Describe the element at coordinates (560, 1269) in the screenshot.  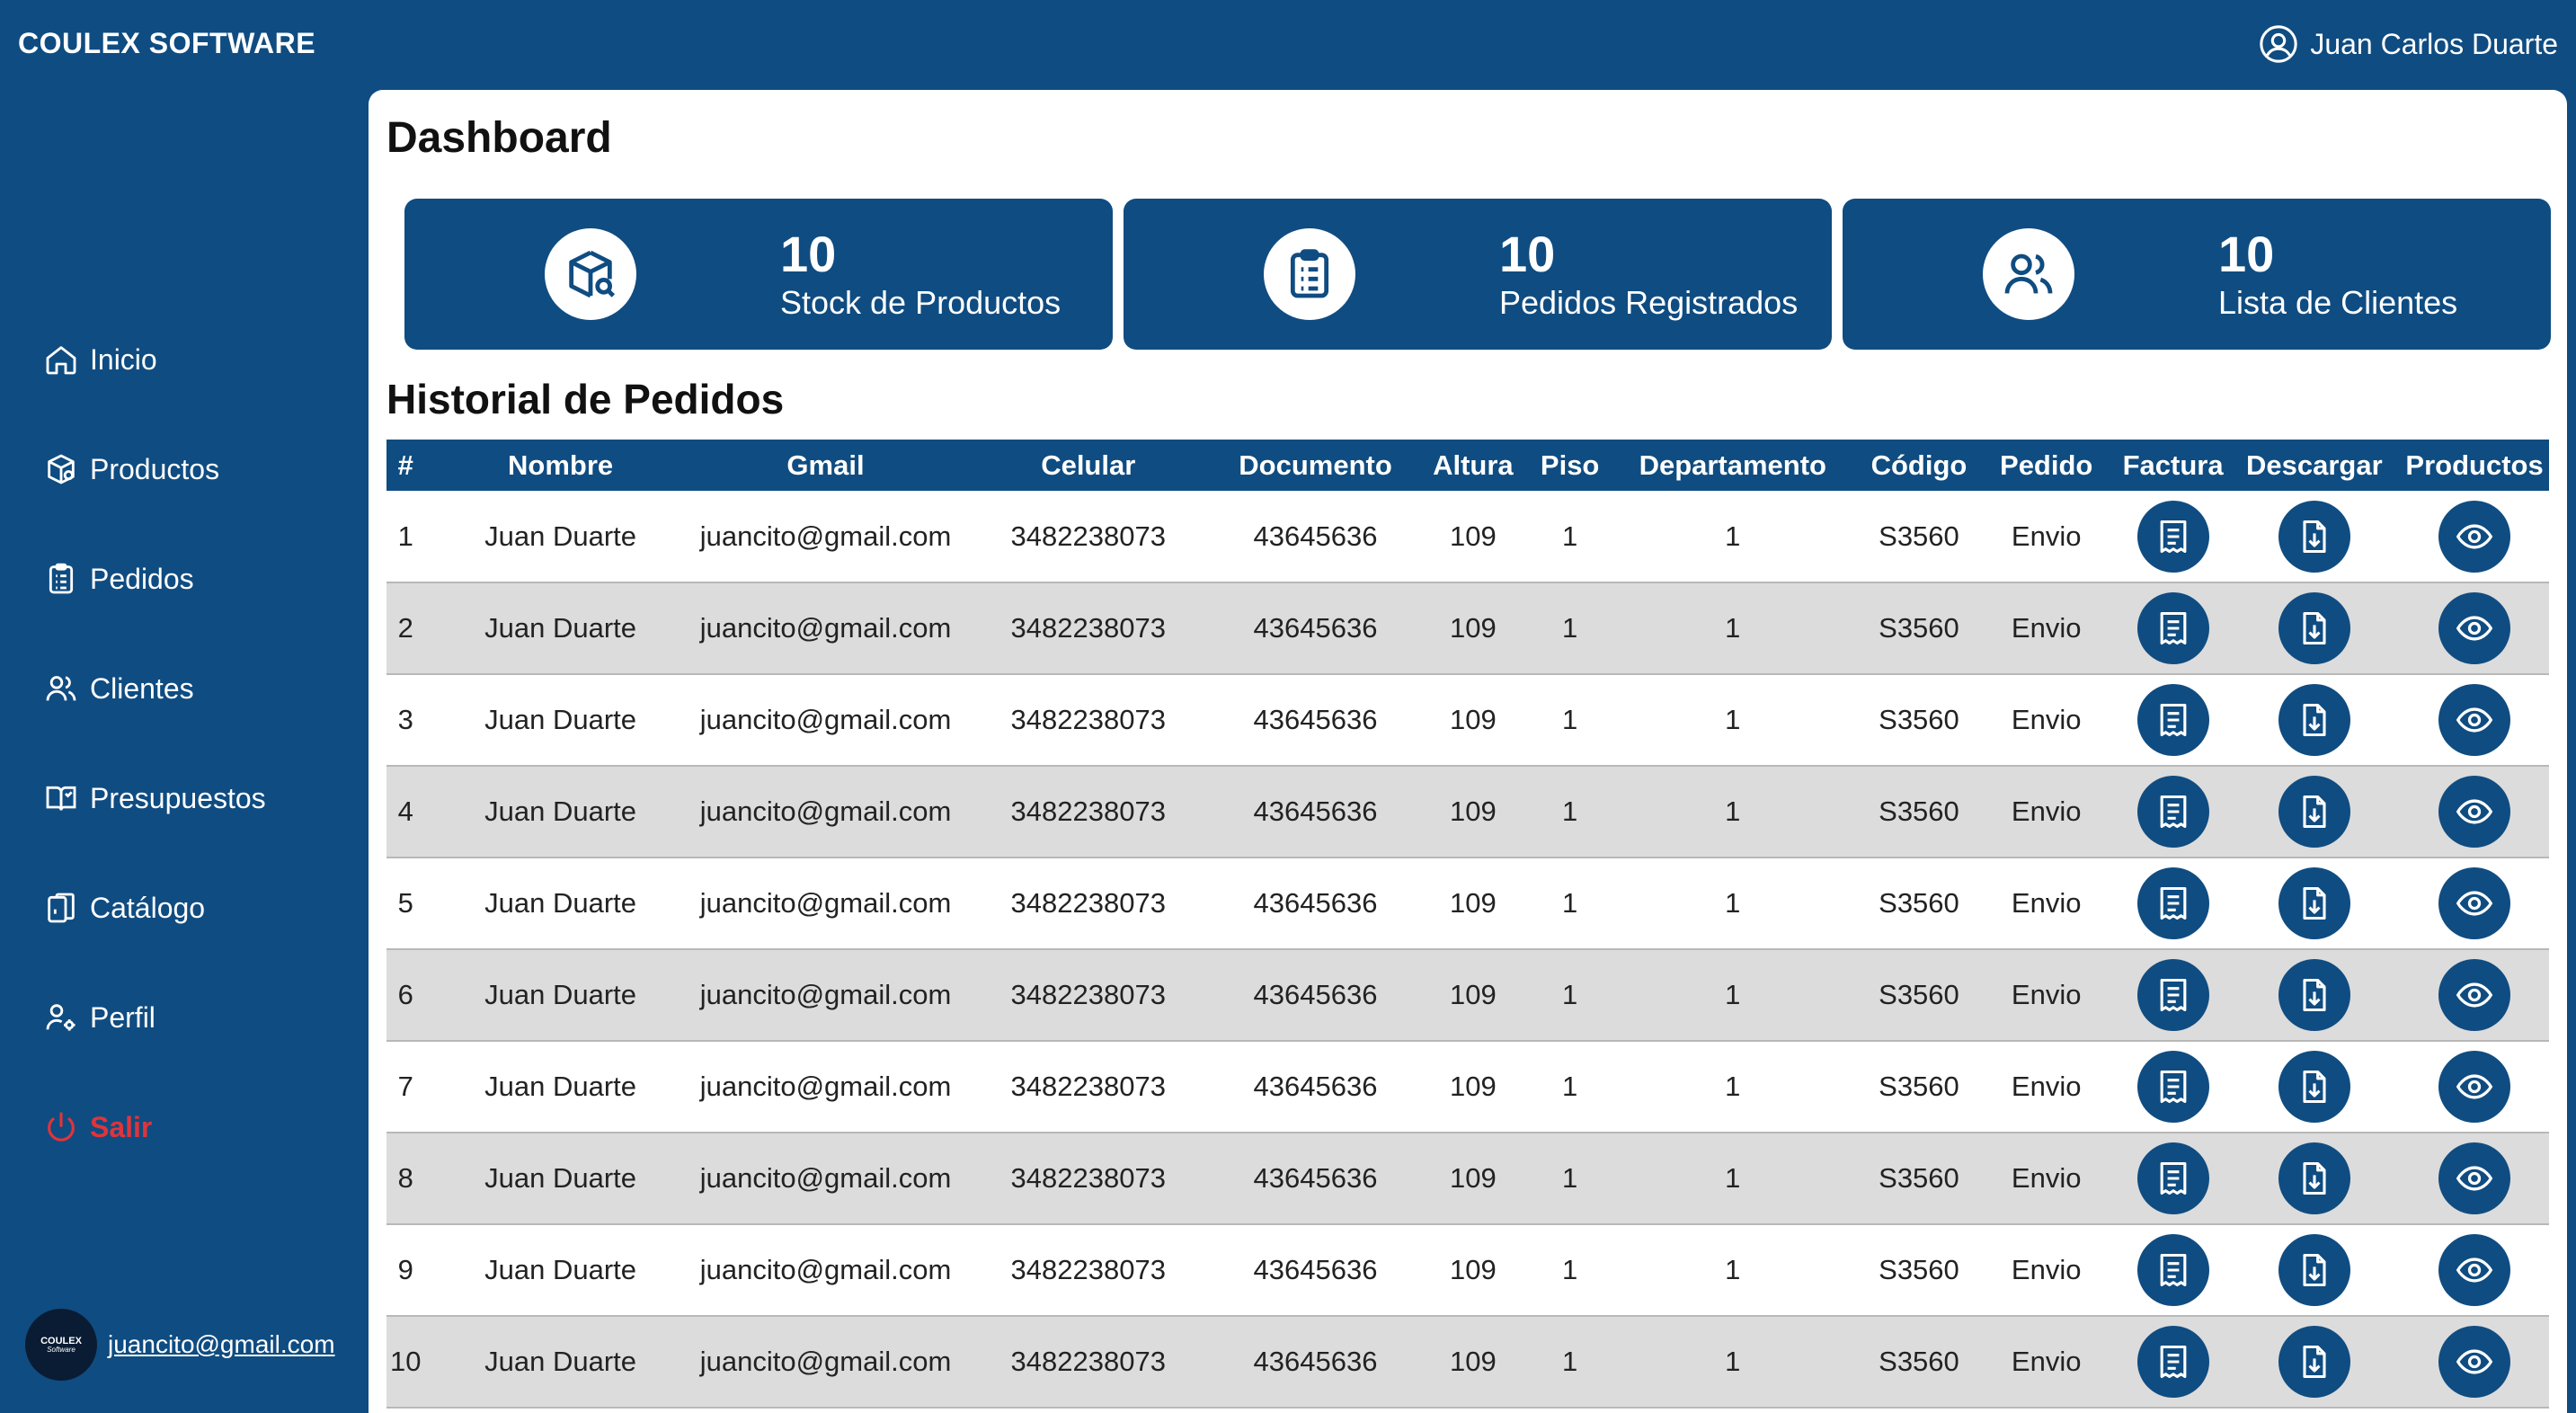
I see `table-cell: Juan Duarte` at that location.